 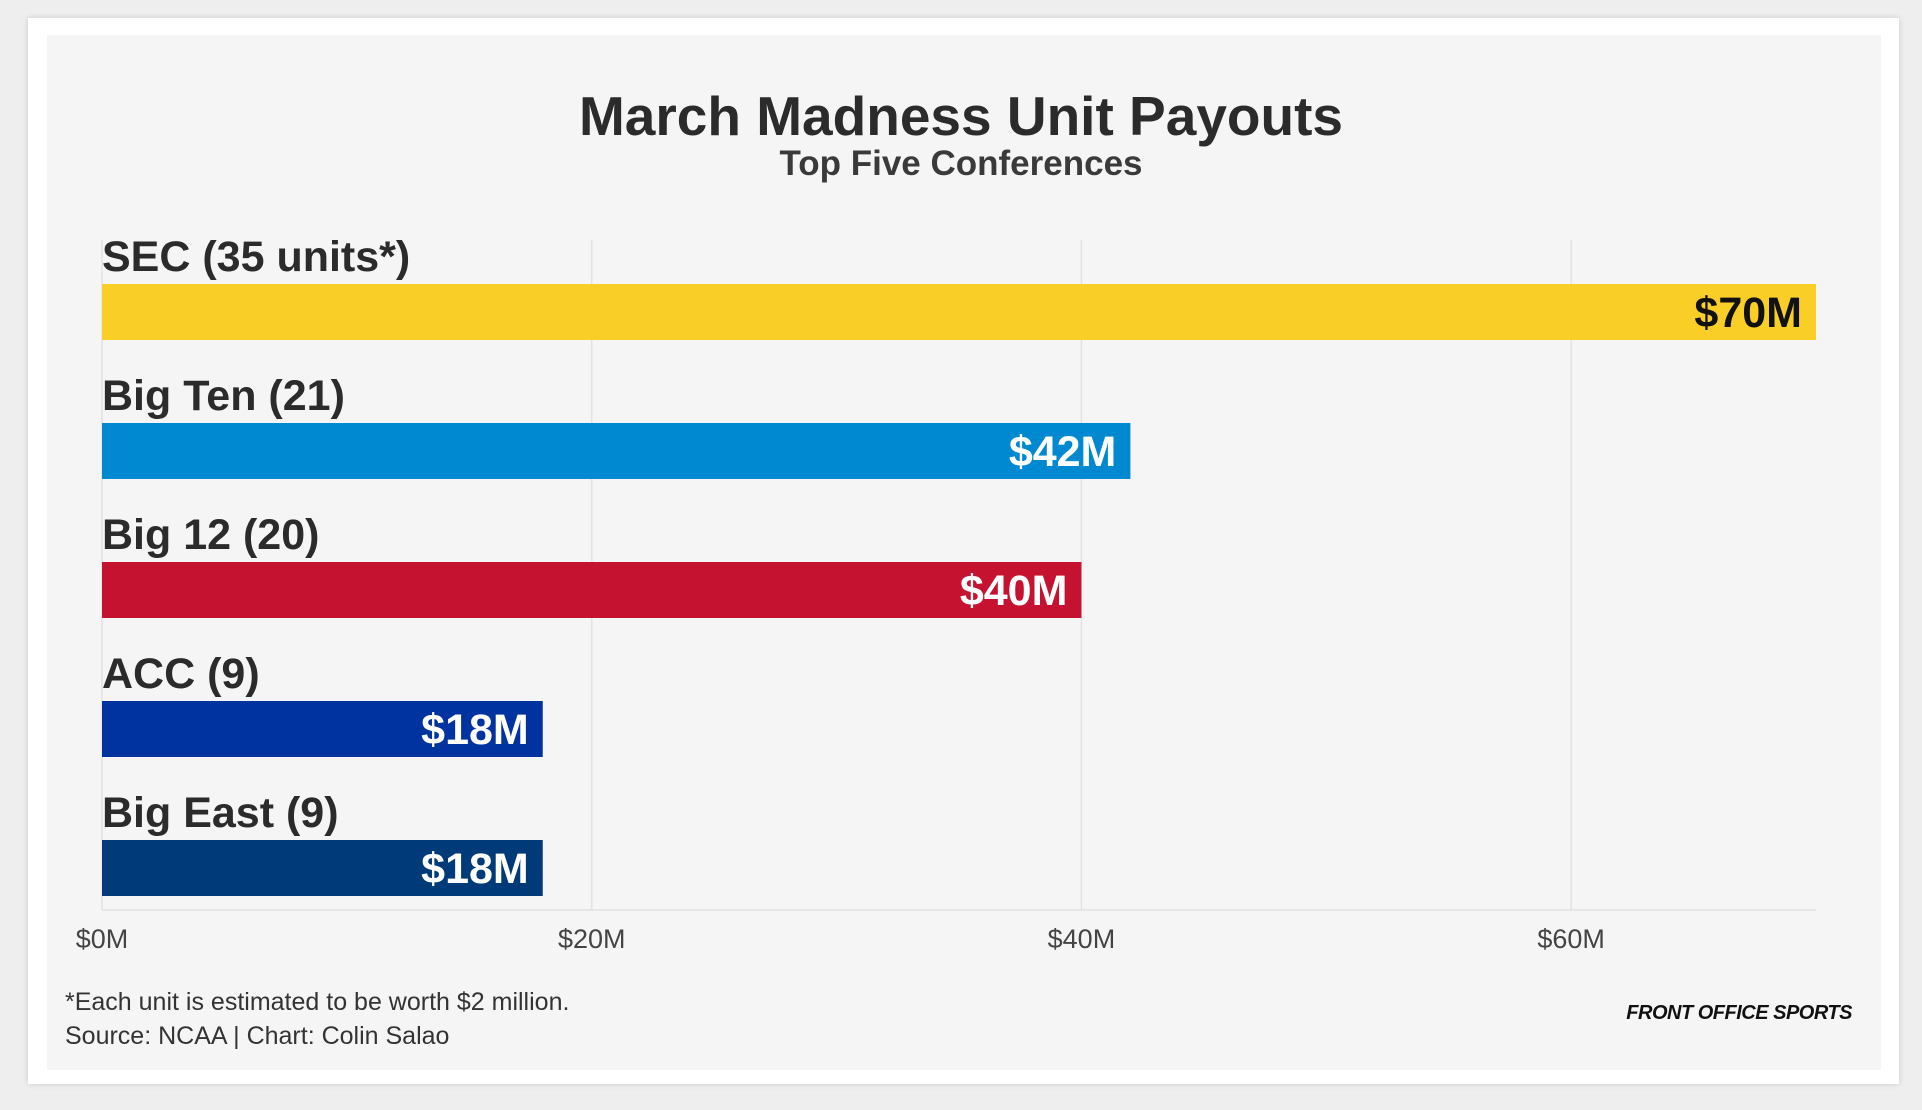 What do you see at coordinates (475, 730) in the screenshot?
I see `value-label-3: $18M` at bounding box center [475, 730].